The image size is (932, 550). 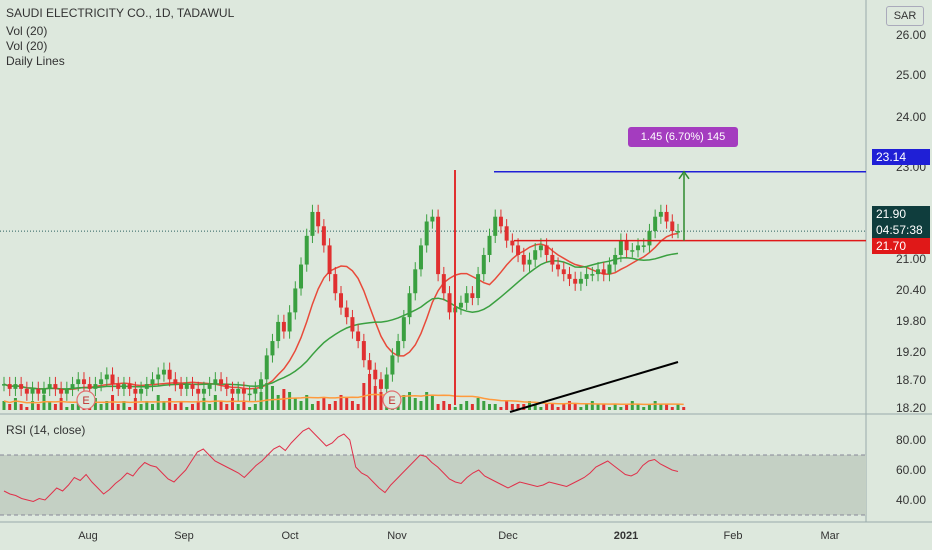 What do you see at coordinates (290, 536) in the screenshot?
I see `x-tick-oct: Oct` at bounding box center [290, 536].